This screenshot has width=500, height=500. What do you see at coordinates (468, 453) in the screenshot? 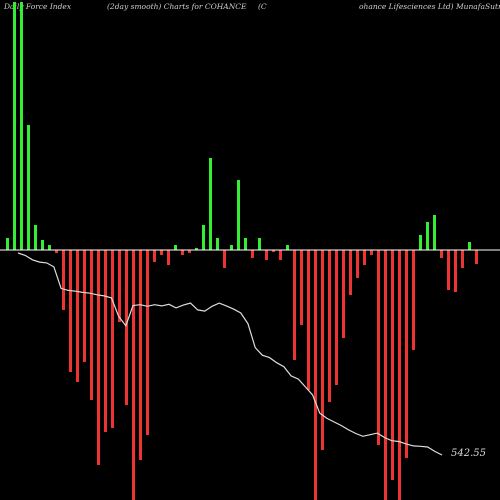
I see `last-price-label: 542.55` at bounding box center [468, 453].